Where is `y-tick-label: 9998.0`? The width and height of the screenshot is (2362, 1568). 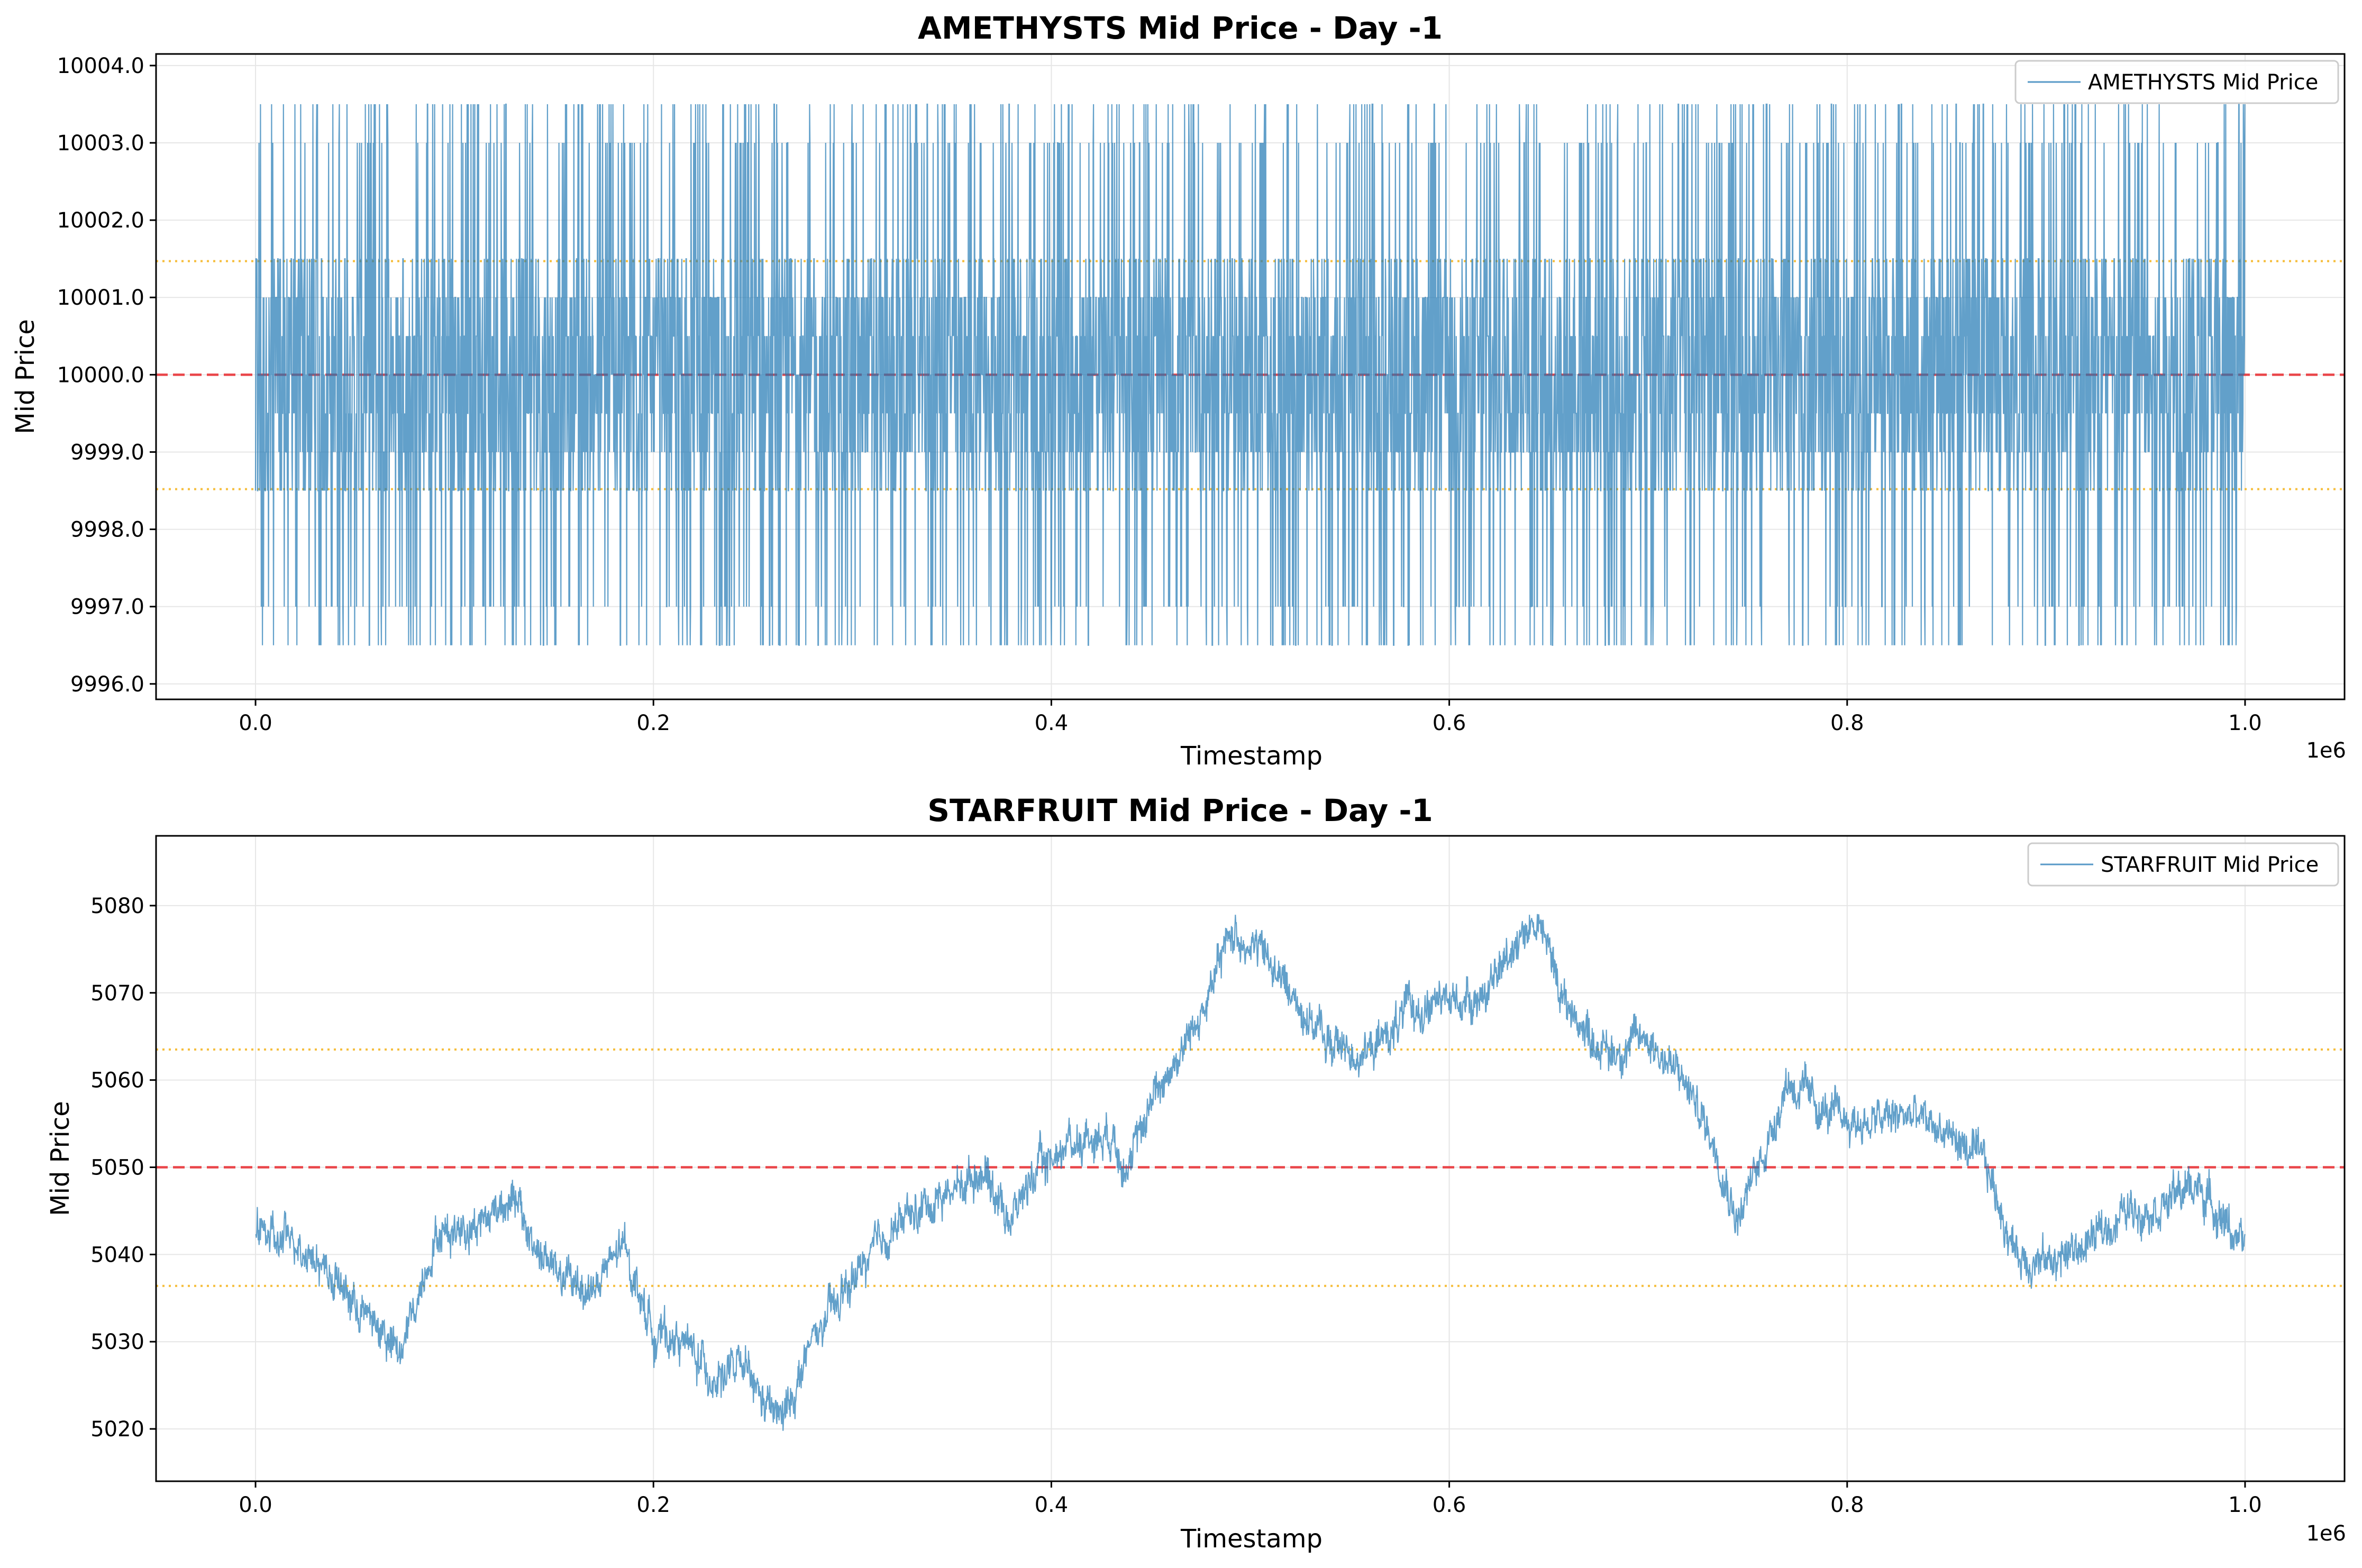
y-tick-label: 9998.0 is located at coordinates (107, 530).